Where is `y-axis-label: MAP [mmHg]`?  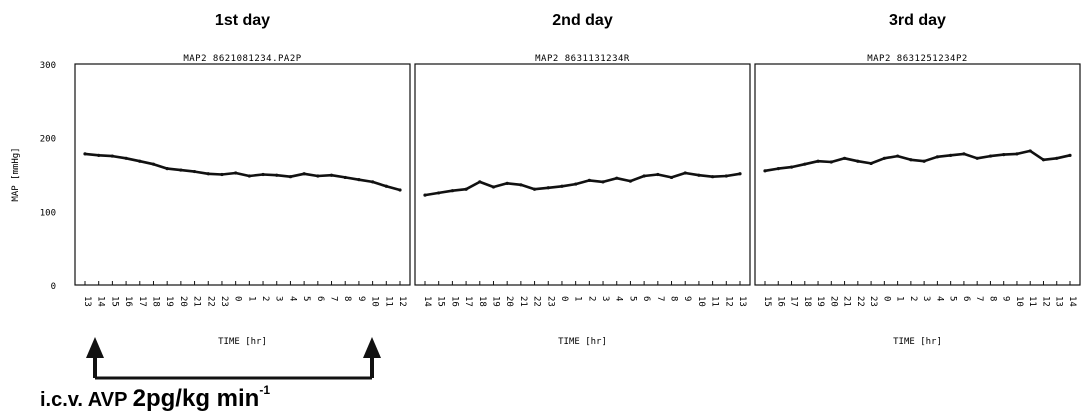 y-axis-label: MAP [mmHg] is located at coordinates (16, 174).